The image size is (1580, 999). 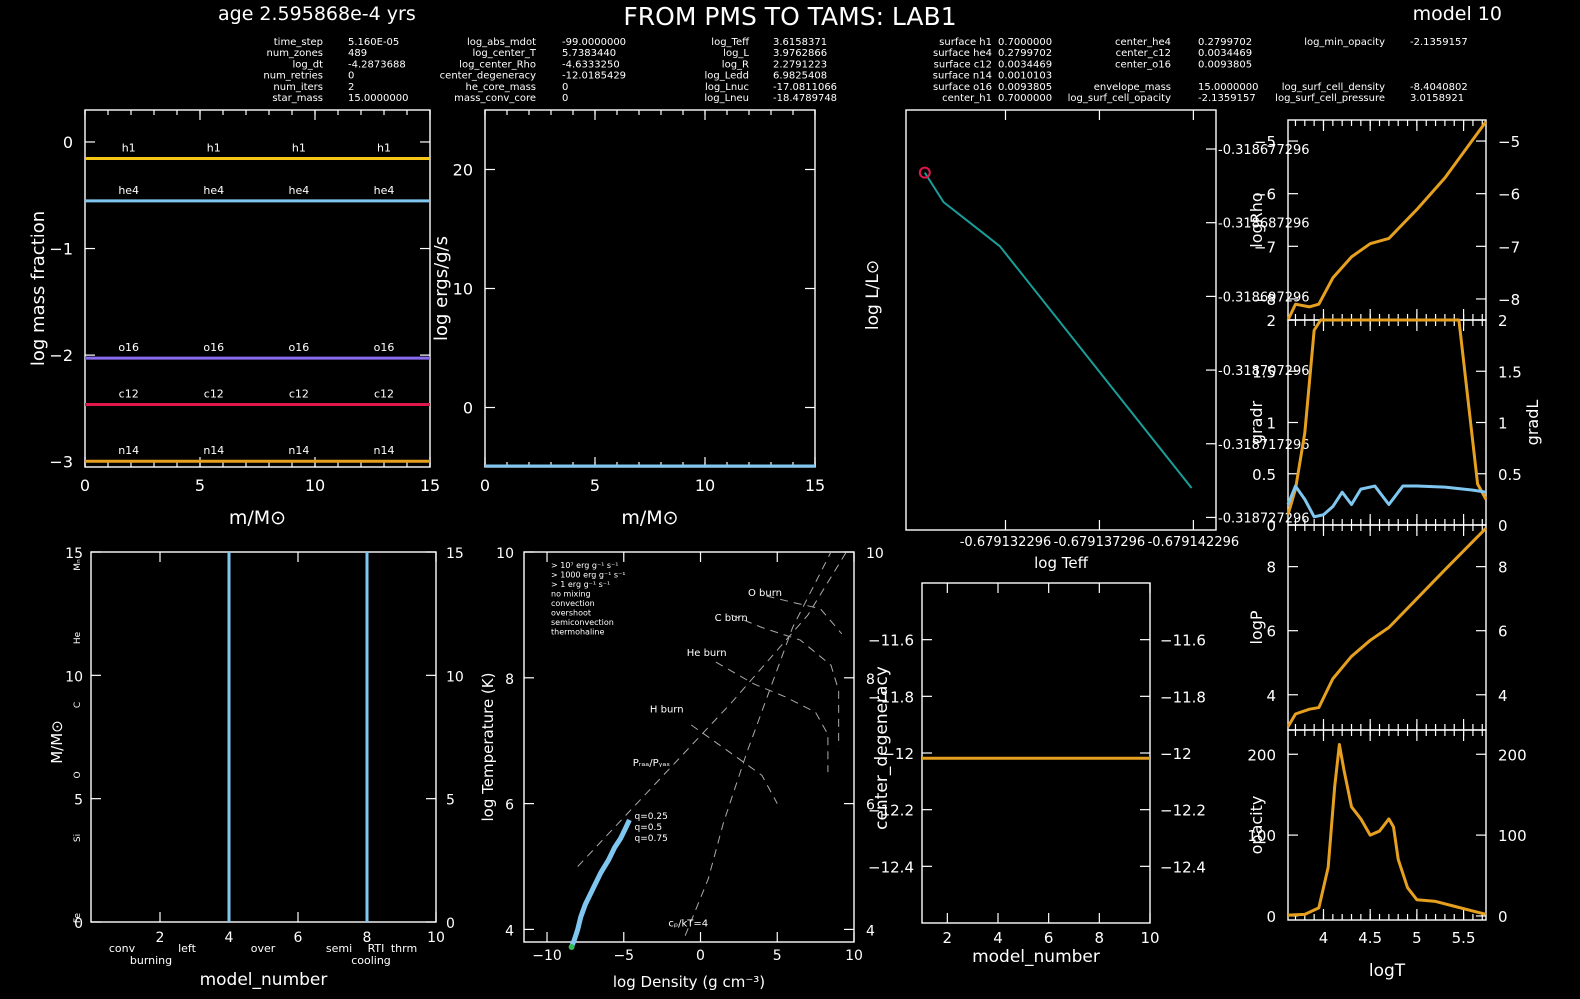 What do you see at coordinates (371, 960) in the screenshot?
I see `legend-cooling: cooling` at bounding box center [371, 960].